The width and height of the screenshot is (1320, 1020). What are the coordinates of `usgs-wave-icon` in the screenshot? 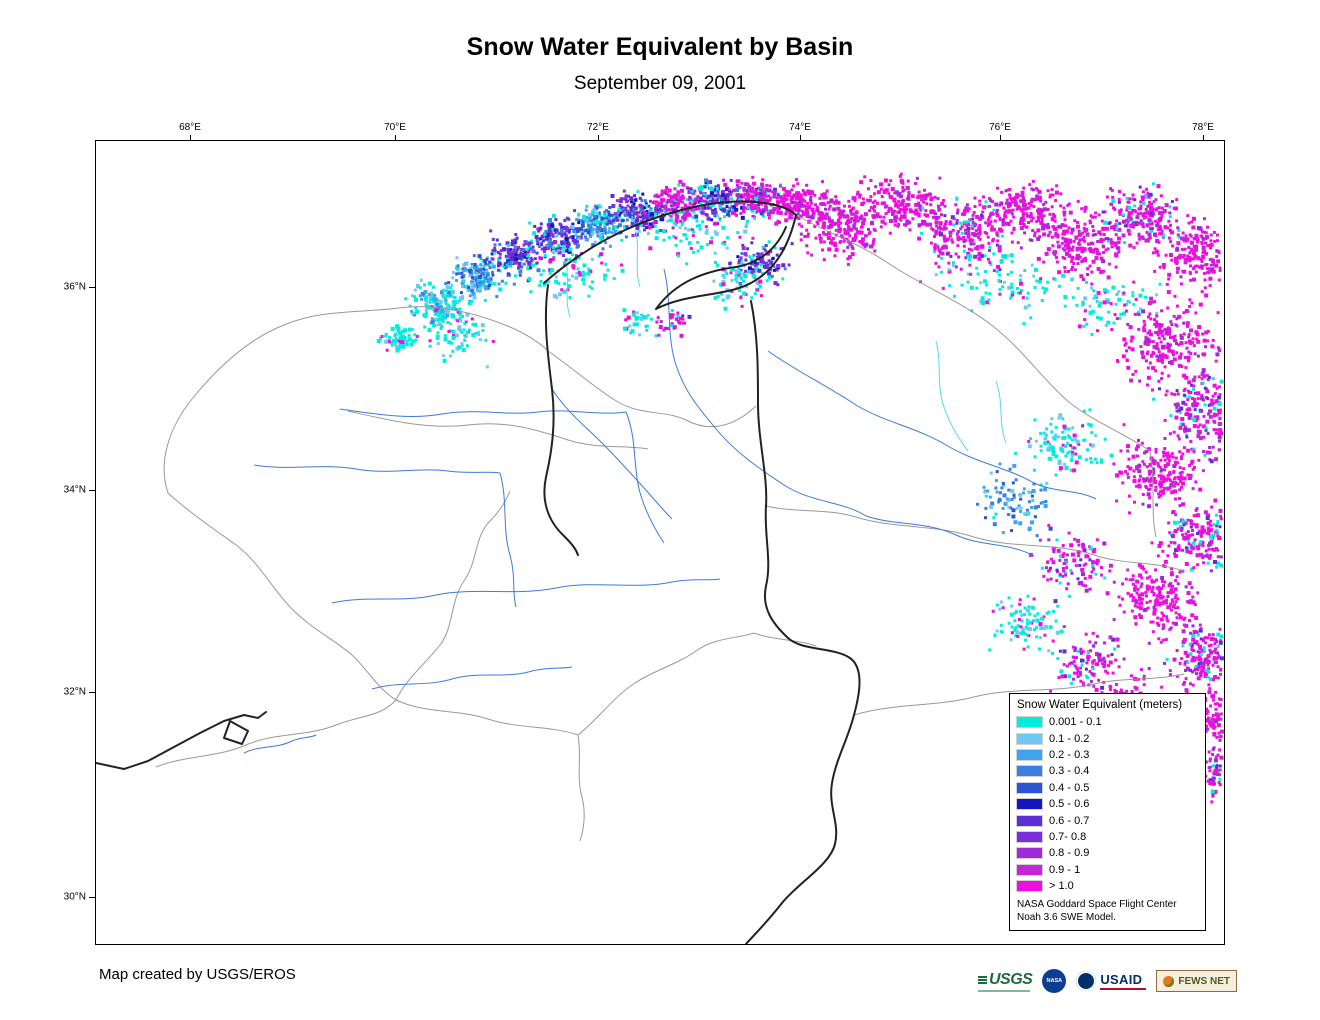 It's located at (982, 979).